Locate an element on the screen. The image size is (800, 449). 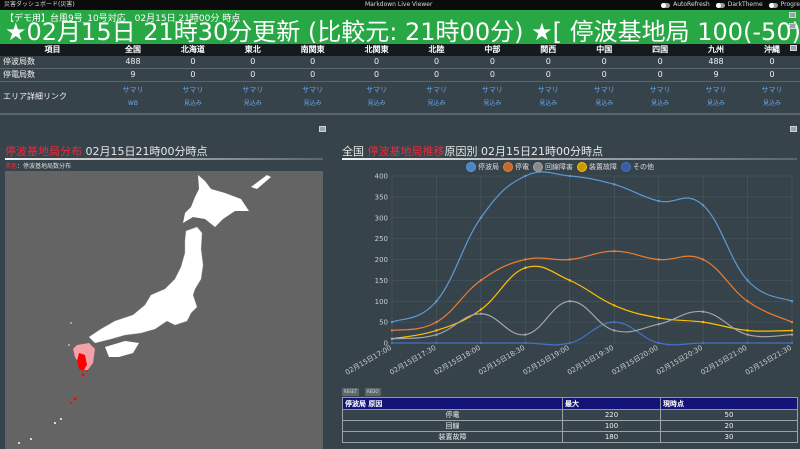
region-honshu is located at coordinates (146, 285).